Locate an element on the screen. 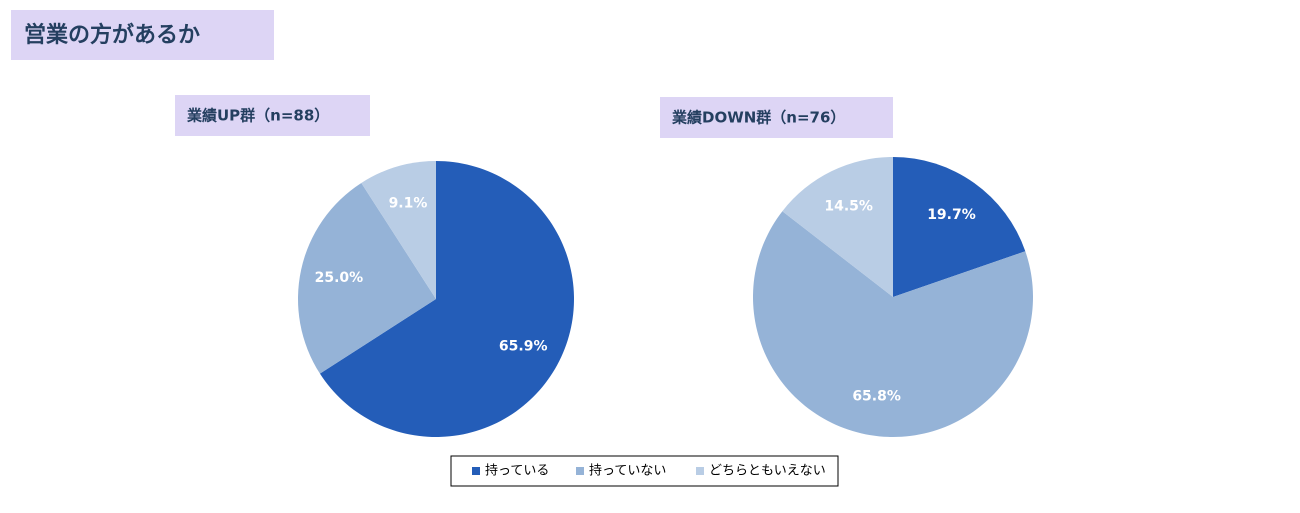  legend-label: 持っていない is located at coordinates (627, 471).